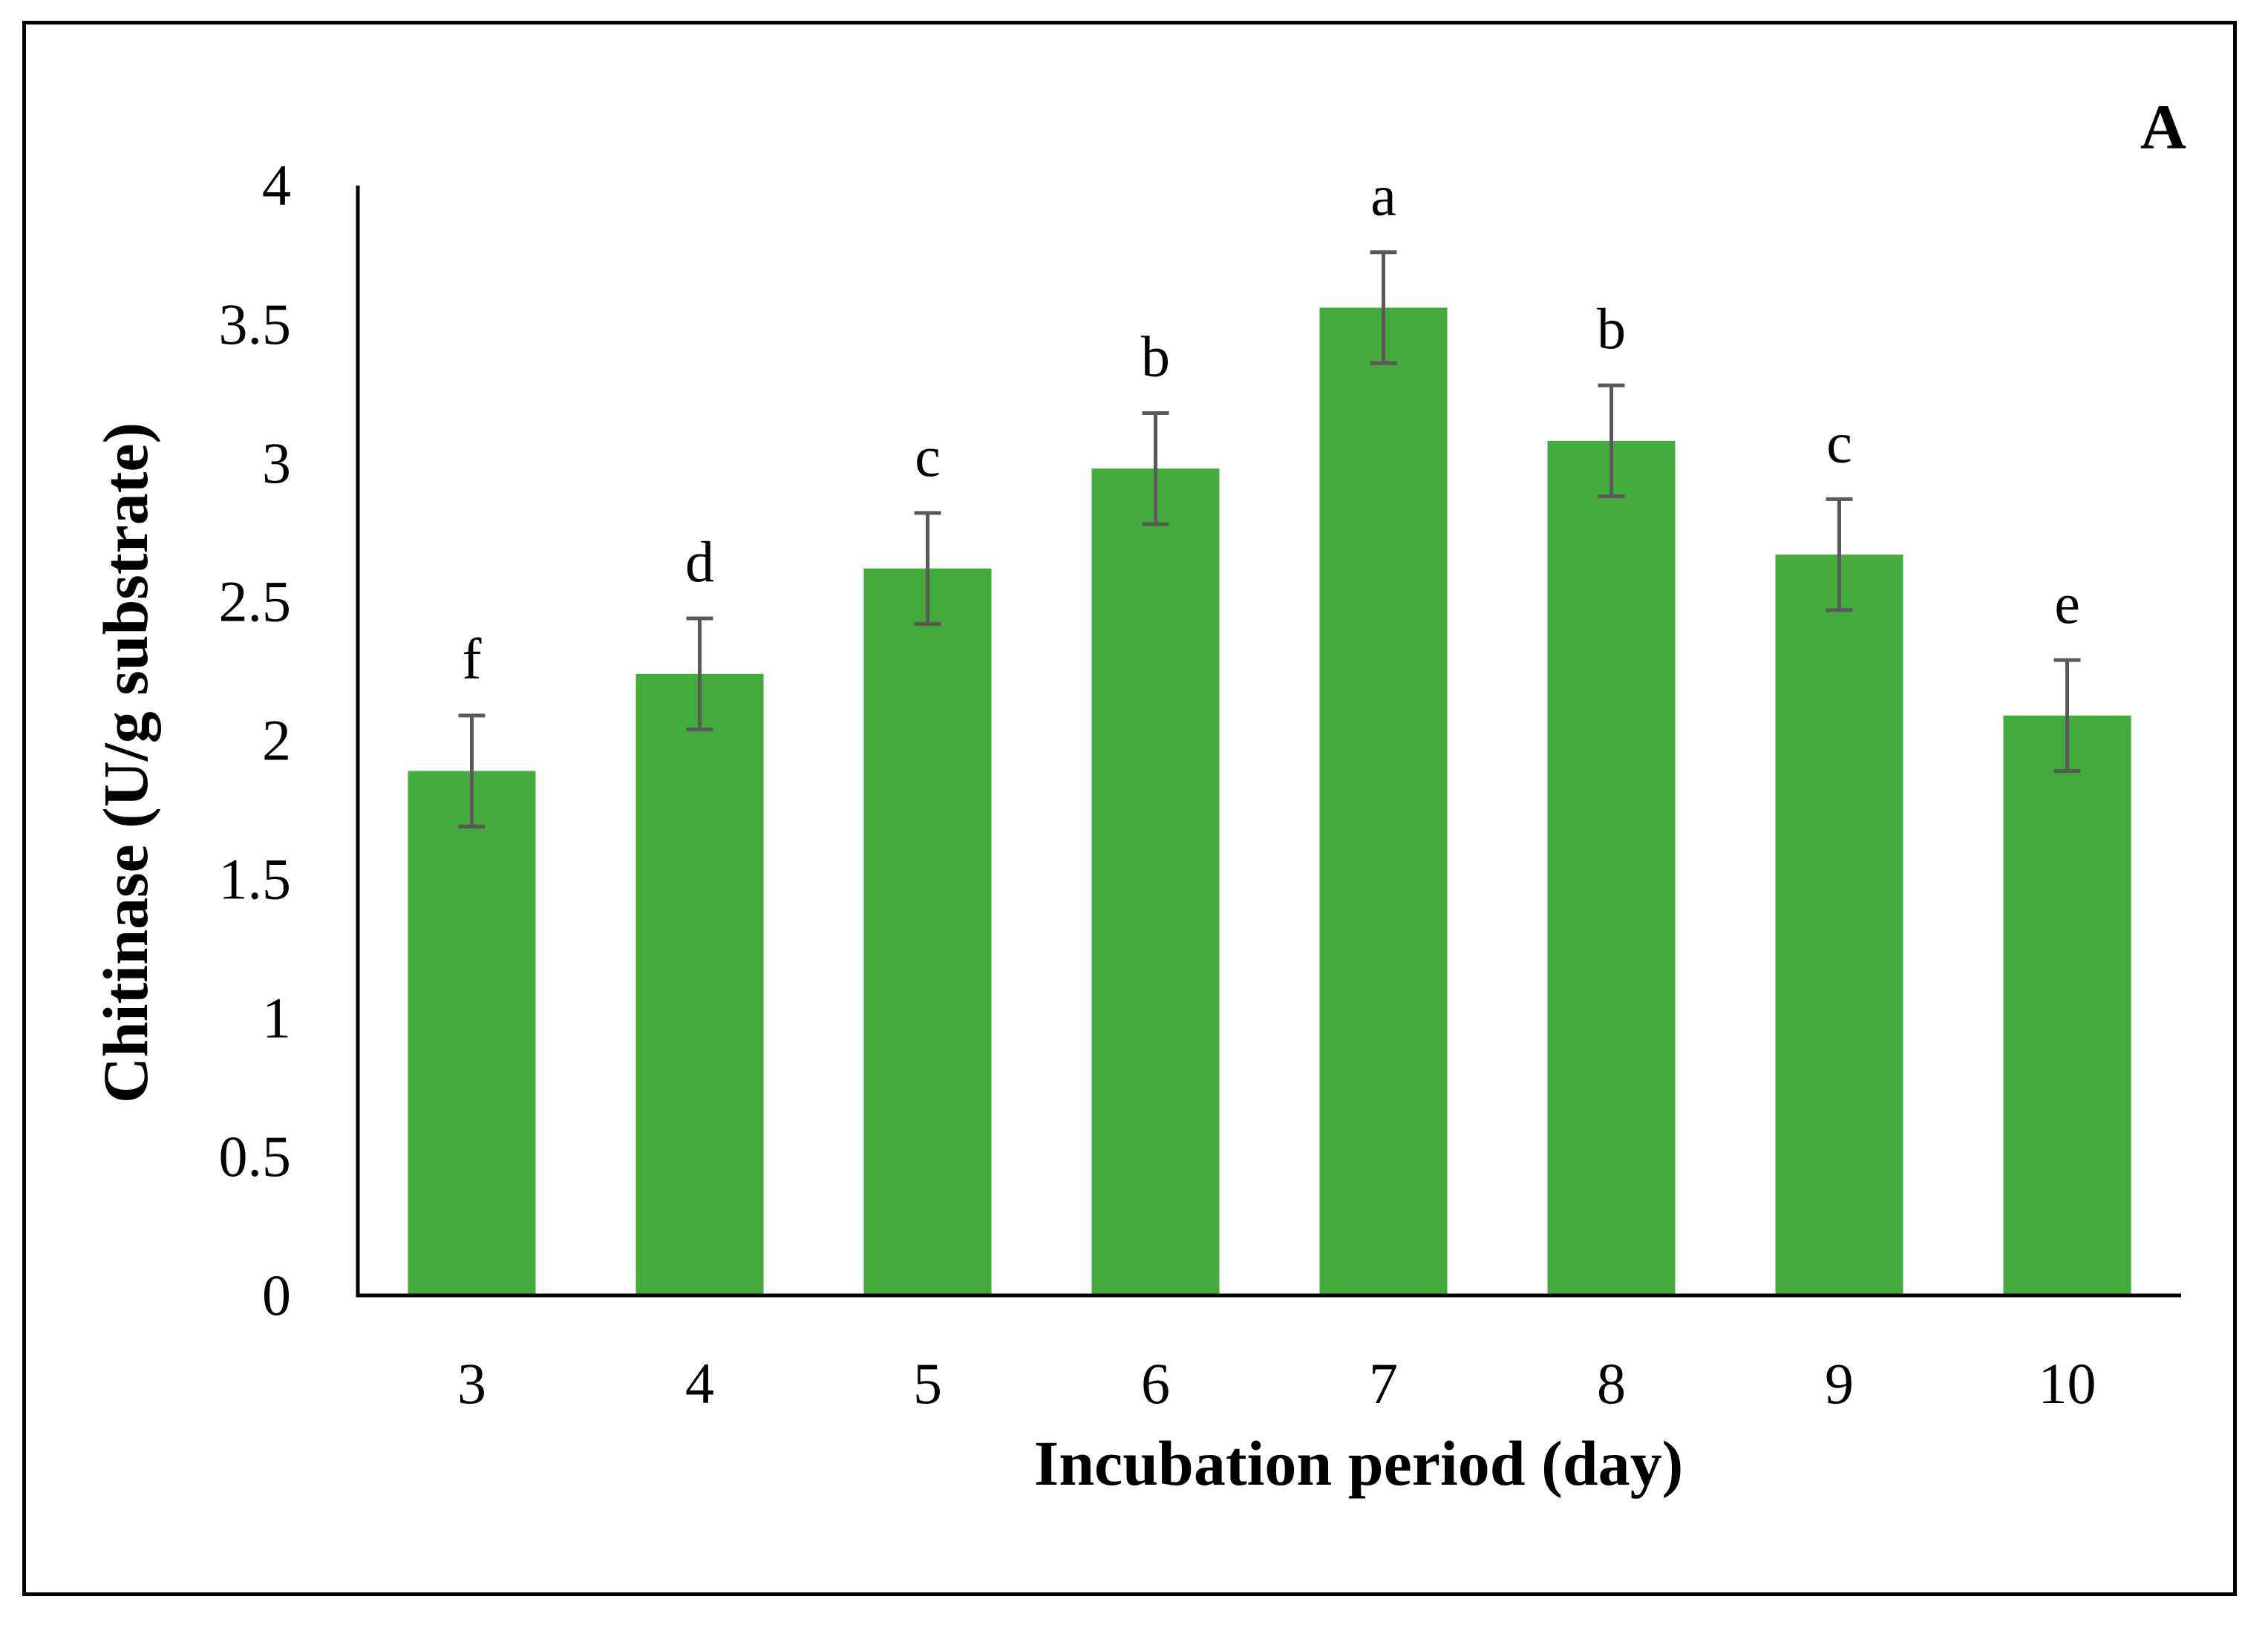 The width and height of the screenshot is (2268, 1628). I want to click on y-tick-label: 3, so click(276, 463).